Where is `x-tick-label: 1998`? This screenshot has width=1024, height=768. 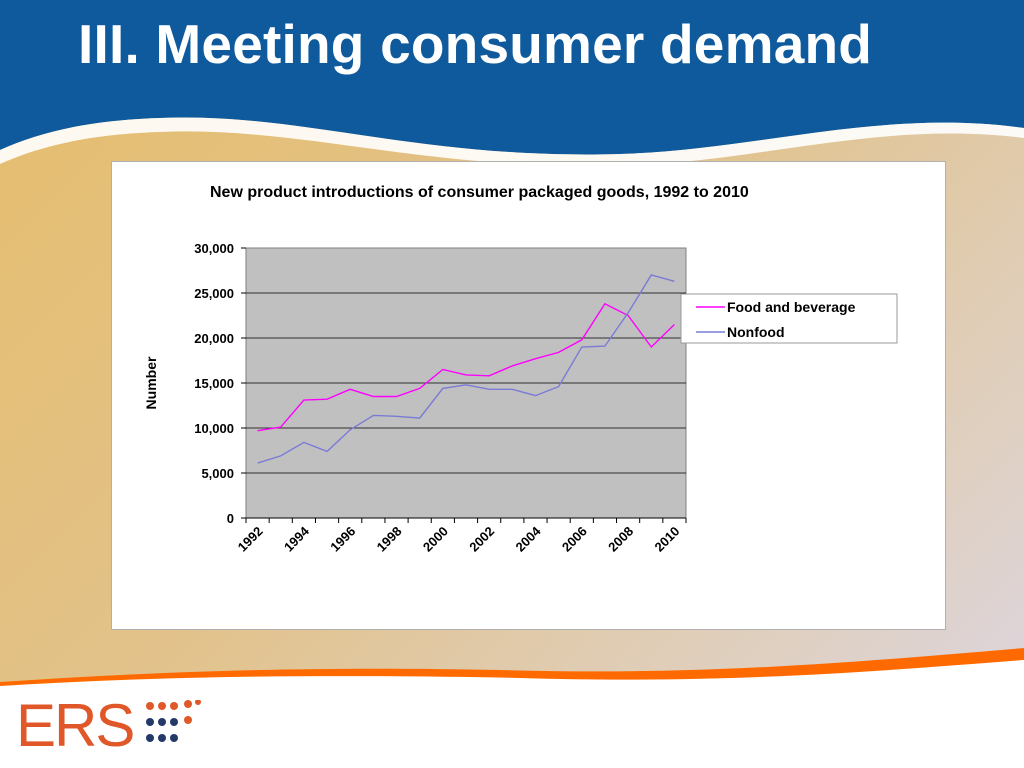
x-tick-label: 1998 is located at coordinates (389, 539).